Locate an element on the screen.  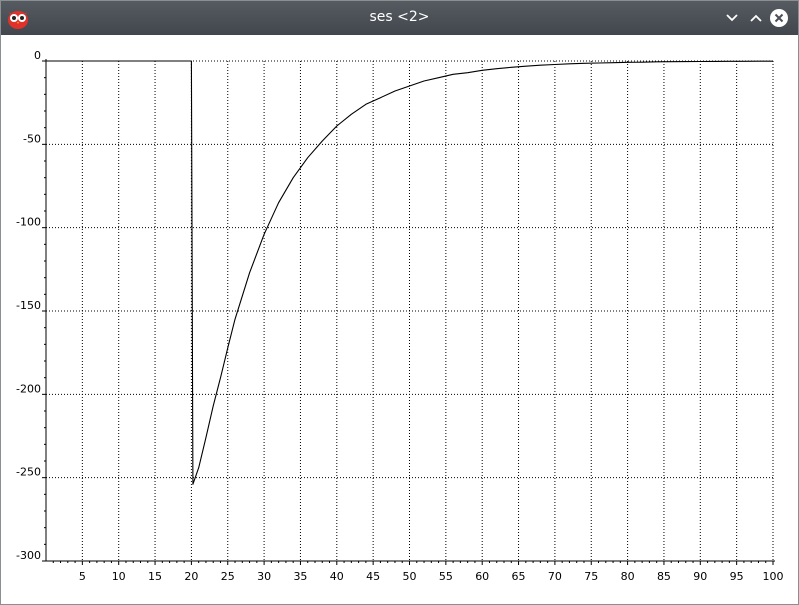
x-tick-label: 75 is located at coordinates (591, 576).